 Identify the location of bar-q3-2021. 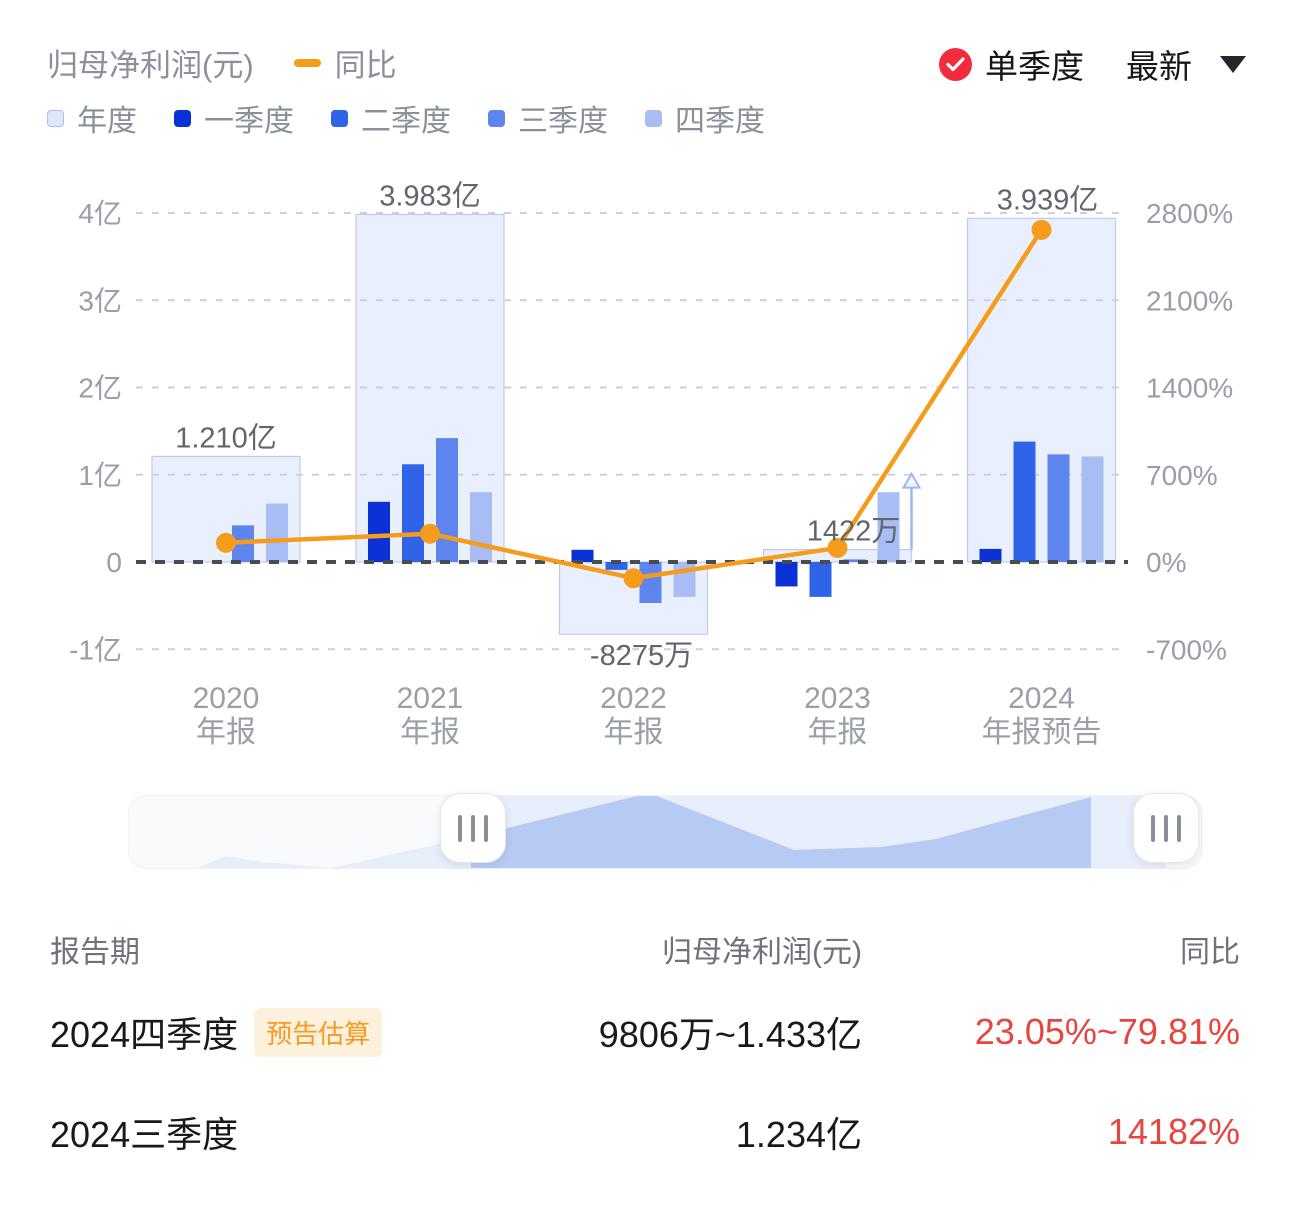
(447, 500).